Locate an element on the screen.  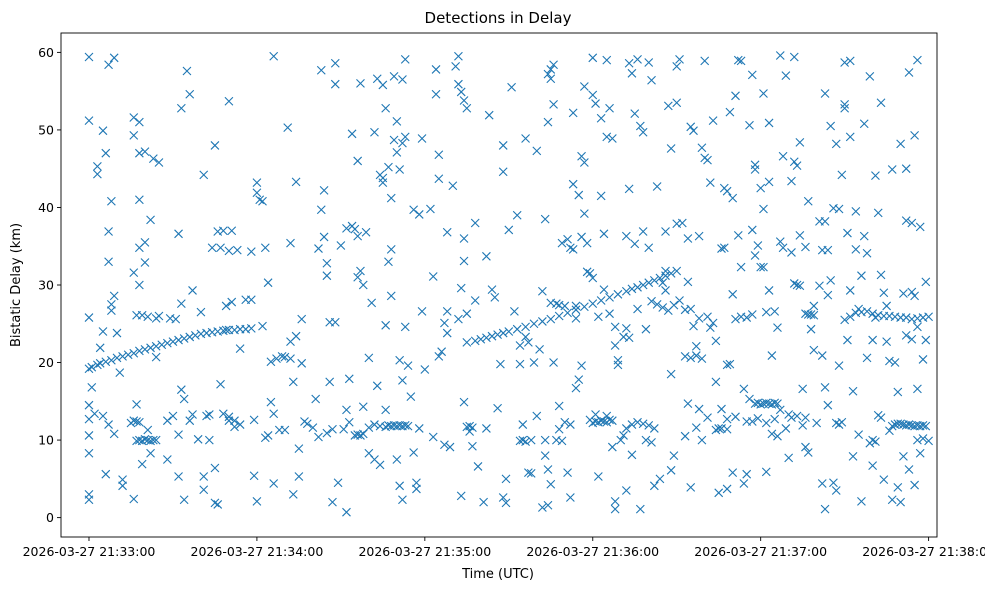
y-tick-label: 50 is located at coordinates (46, 129).